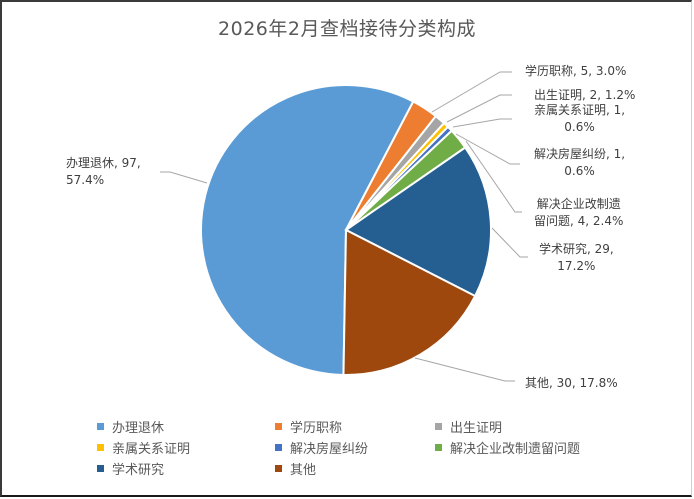  Describe the element at coordinates (143, 450) in the screenshot. I see `legend-item-3: 亲属关系证明` at that location.